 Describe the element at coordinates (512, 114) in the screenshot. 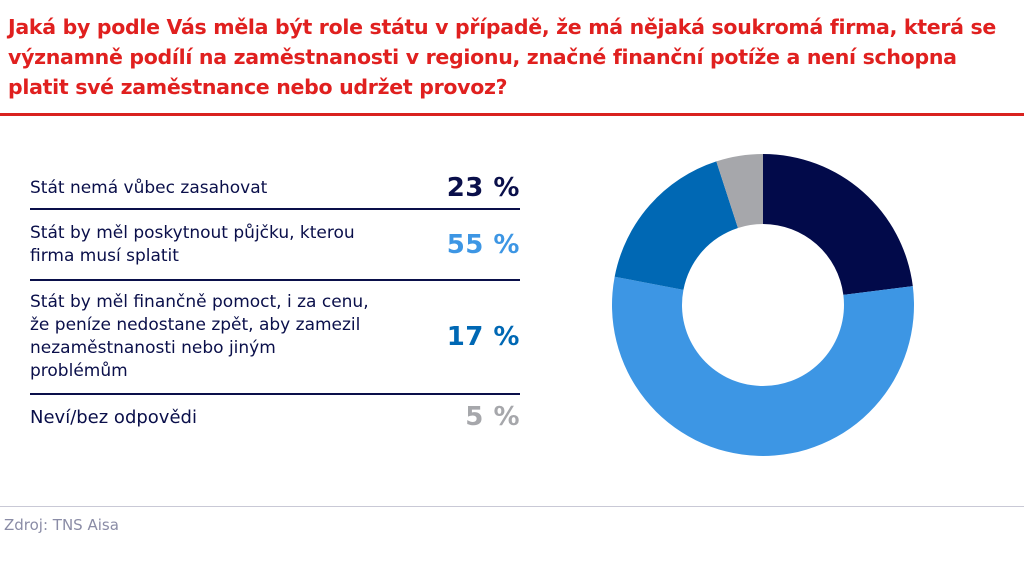

I see `title-divider` at that location.